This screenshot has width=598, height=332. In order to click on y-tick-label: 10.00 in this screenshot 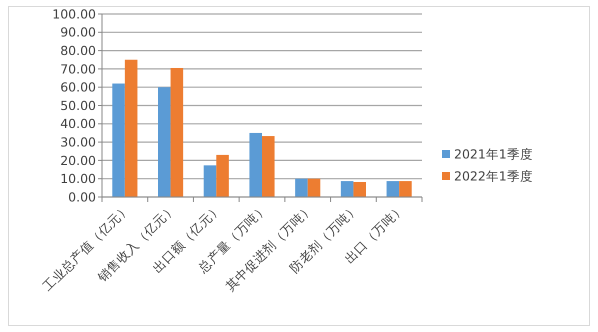, I will do `click(78, 178)`.